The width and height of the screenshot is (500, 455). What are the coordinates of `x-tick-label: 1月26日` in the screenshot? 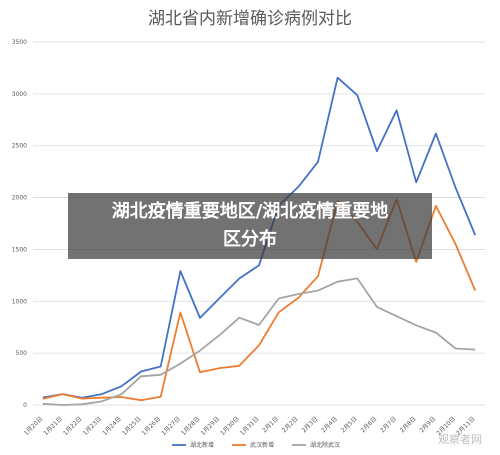 It's located at (152, 426).